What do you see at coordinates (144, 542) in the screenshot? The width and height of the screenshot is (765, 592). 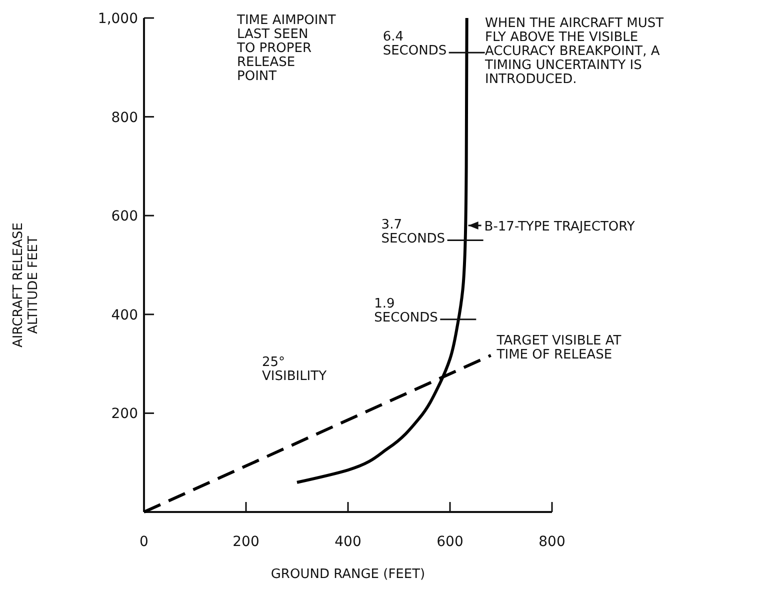 I see `x-tick-label: 0` at bounding box center [144, 542].